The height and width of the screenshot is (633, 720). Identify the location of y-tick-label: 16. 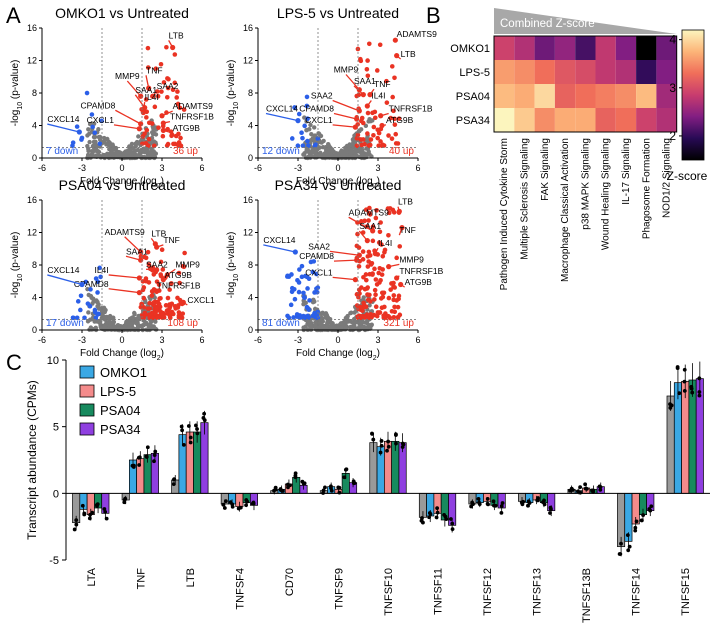
(248, 200).